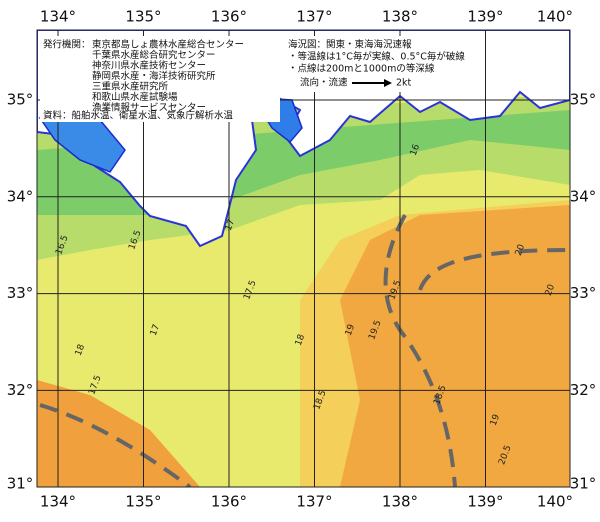 Image resolution: width=600 pixels, height=522 pixels. I want to click on lon-label-top: 134°, so click(58, 17).